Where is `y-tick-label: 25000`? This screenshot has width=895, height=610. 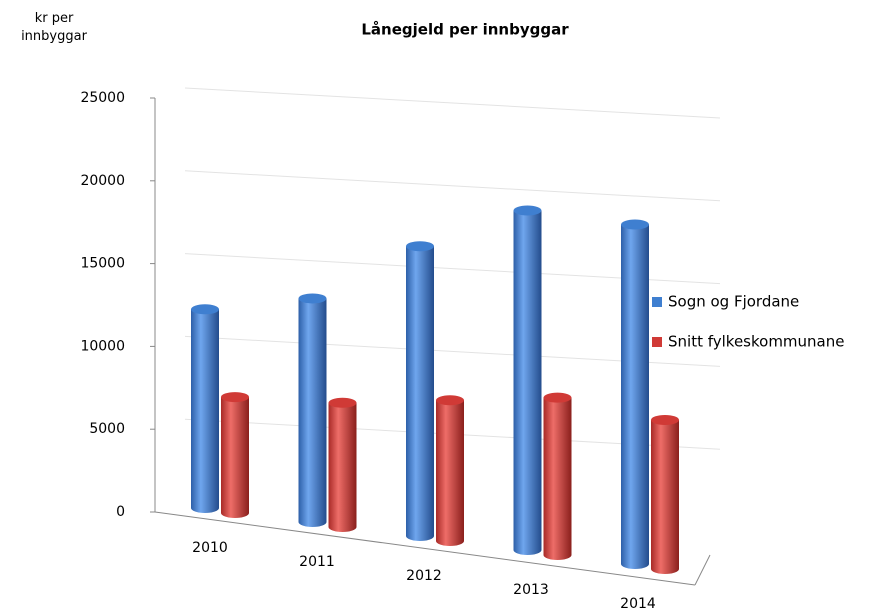 y-tick-label: 25000 is located at coordinates (102, 98).